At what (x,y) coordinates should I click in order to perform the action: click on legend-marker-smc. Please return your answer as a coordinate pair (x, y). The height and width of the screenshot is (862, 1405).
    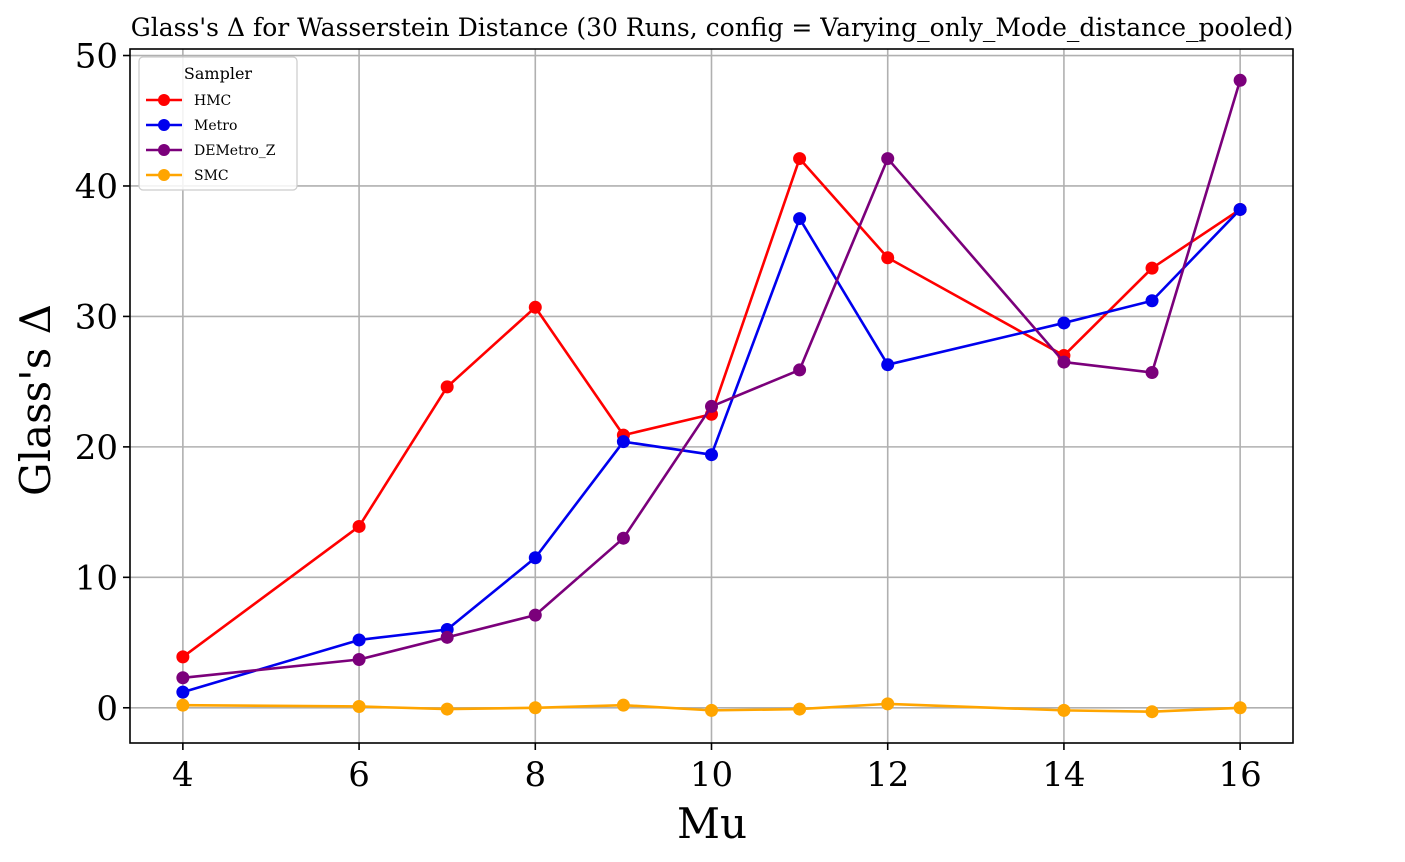
    Looking at the image, I should click on (164, 175).